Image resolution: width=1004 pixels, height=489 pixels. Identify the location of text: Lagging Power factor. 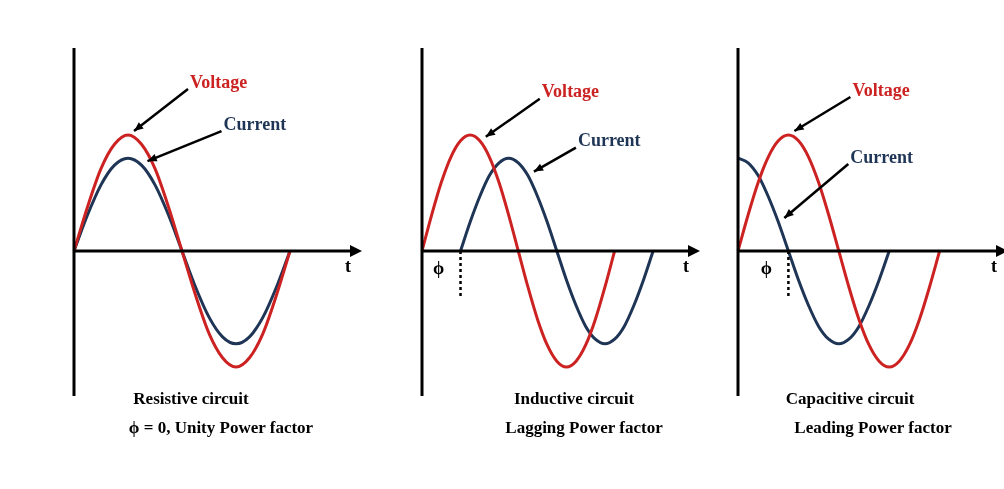
(584, 428).